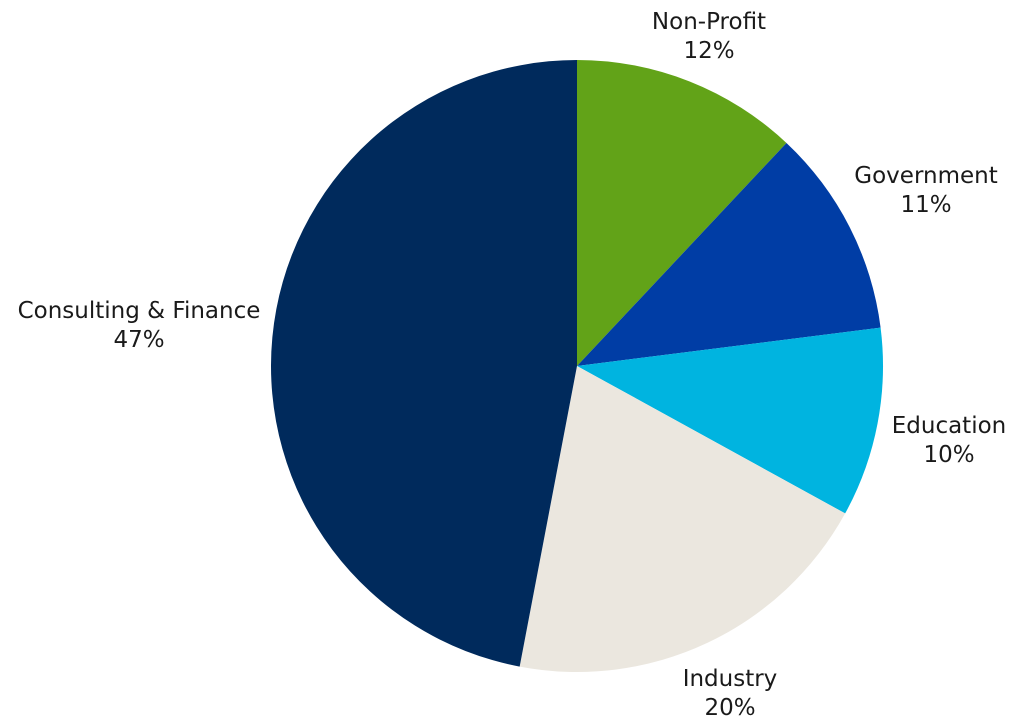 This screenshot has height=728, width=1024. What do you see at coordinates (709, 22) in the screenshot?
I see `slice-label-non-profit: Non-Profit` at bounding box center [709, 22].